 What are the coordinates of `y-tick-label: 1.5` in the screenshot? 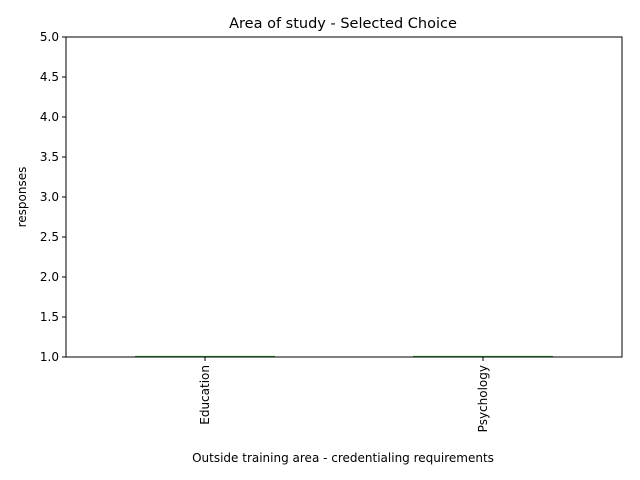 It's located at (49, 317).